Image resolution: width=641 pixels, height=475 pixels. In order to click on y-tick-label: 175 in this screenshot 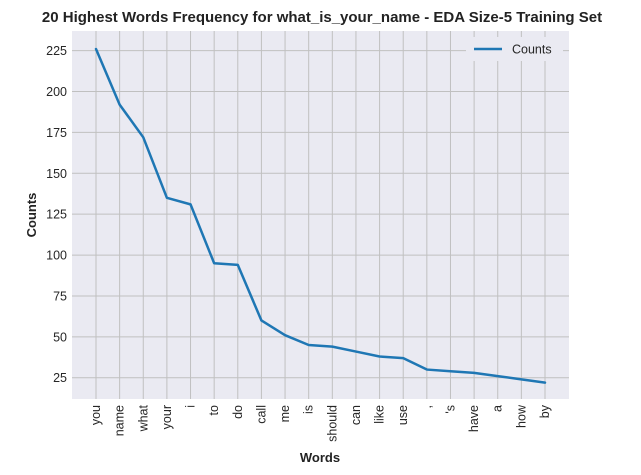, I will do `click(56, 133)`.